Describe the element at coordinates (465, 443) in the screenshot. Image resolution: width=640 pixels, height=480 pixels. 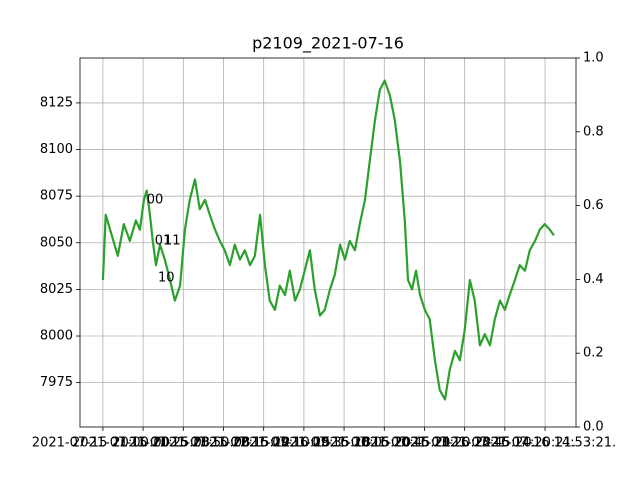
I see `x-tick-label: 2021-07-16 13:45:20.` at that location.